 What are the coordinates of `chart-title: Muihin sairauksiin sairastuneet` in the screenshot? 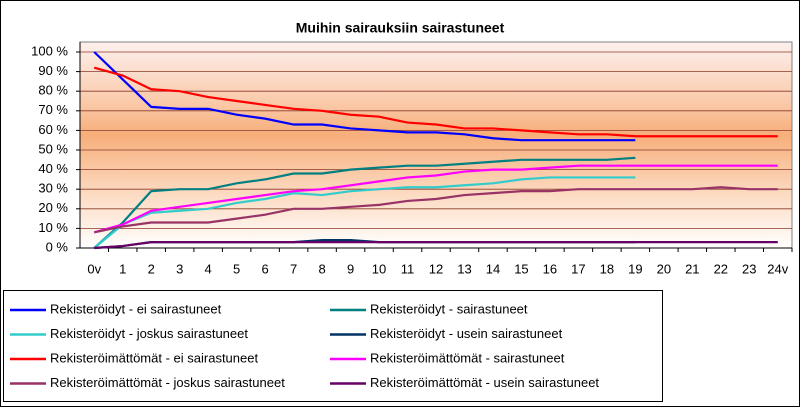 It's located at (400, 28).